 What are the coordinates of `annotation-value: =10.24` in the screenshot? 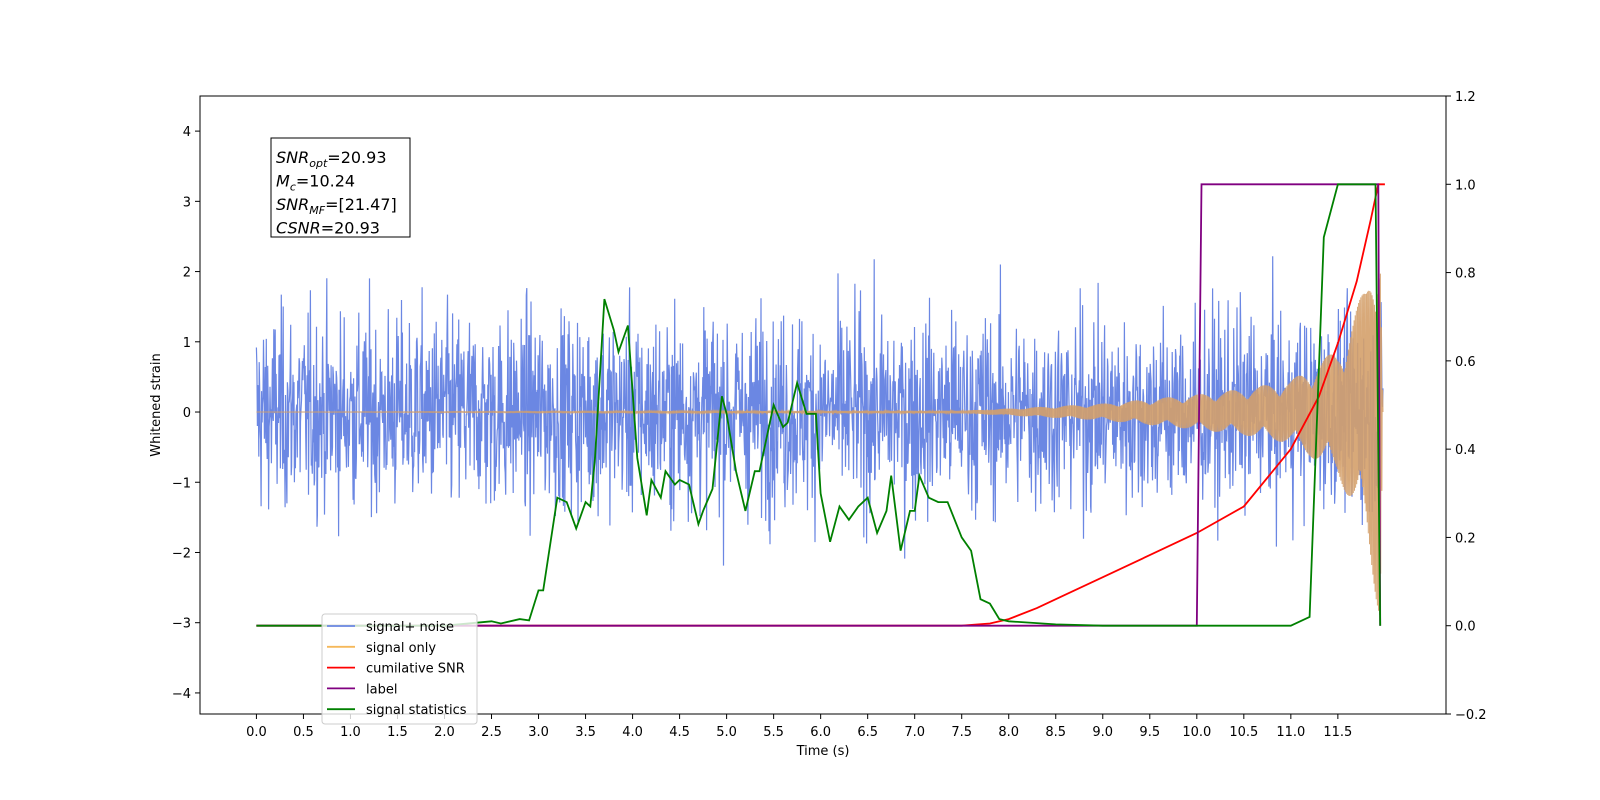 It's located at (325, 181).